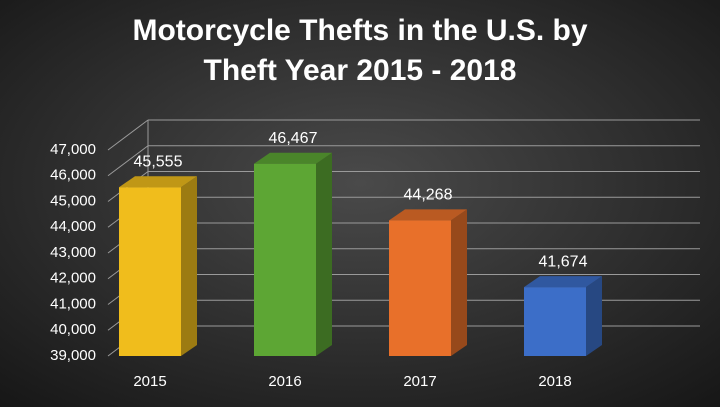 The width and height of the screenshot is (720, 407). I want to click on chart-title: Motorcycle Thefts in the U.S. by, so click(359, 30).